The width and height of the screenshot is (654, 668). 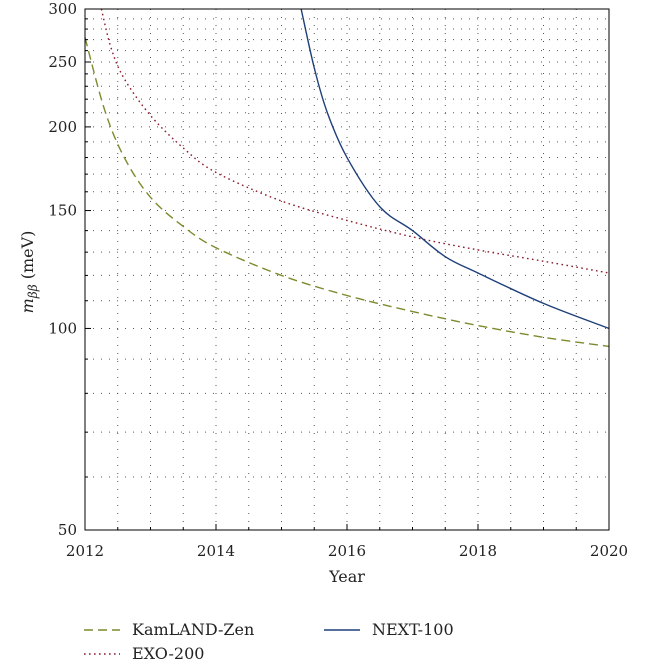 I want to click on legend-label: EXO-200, so click(x=168, y=653).